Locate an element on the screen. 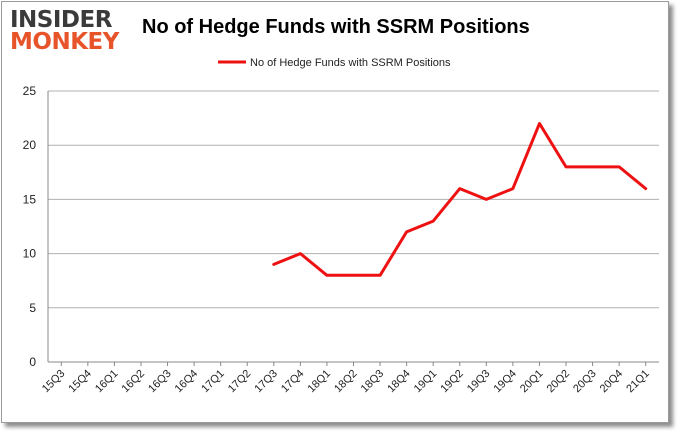 This screenshot has width=680, height=433. y-tick-label: 5 is located at coordinates (32, 308).